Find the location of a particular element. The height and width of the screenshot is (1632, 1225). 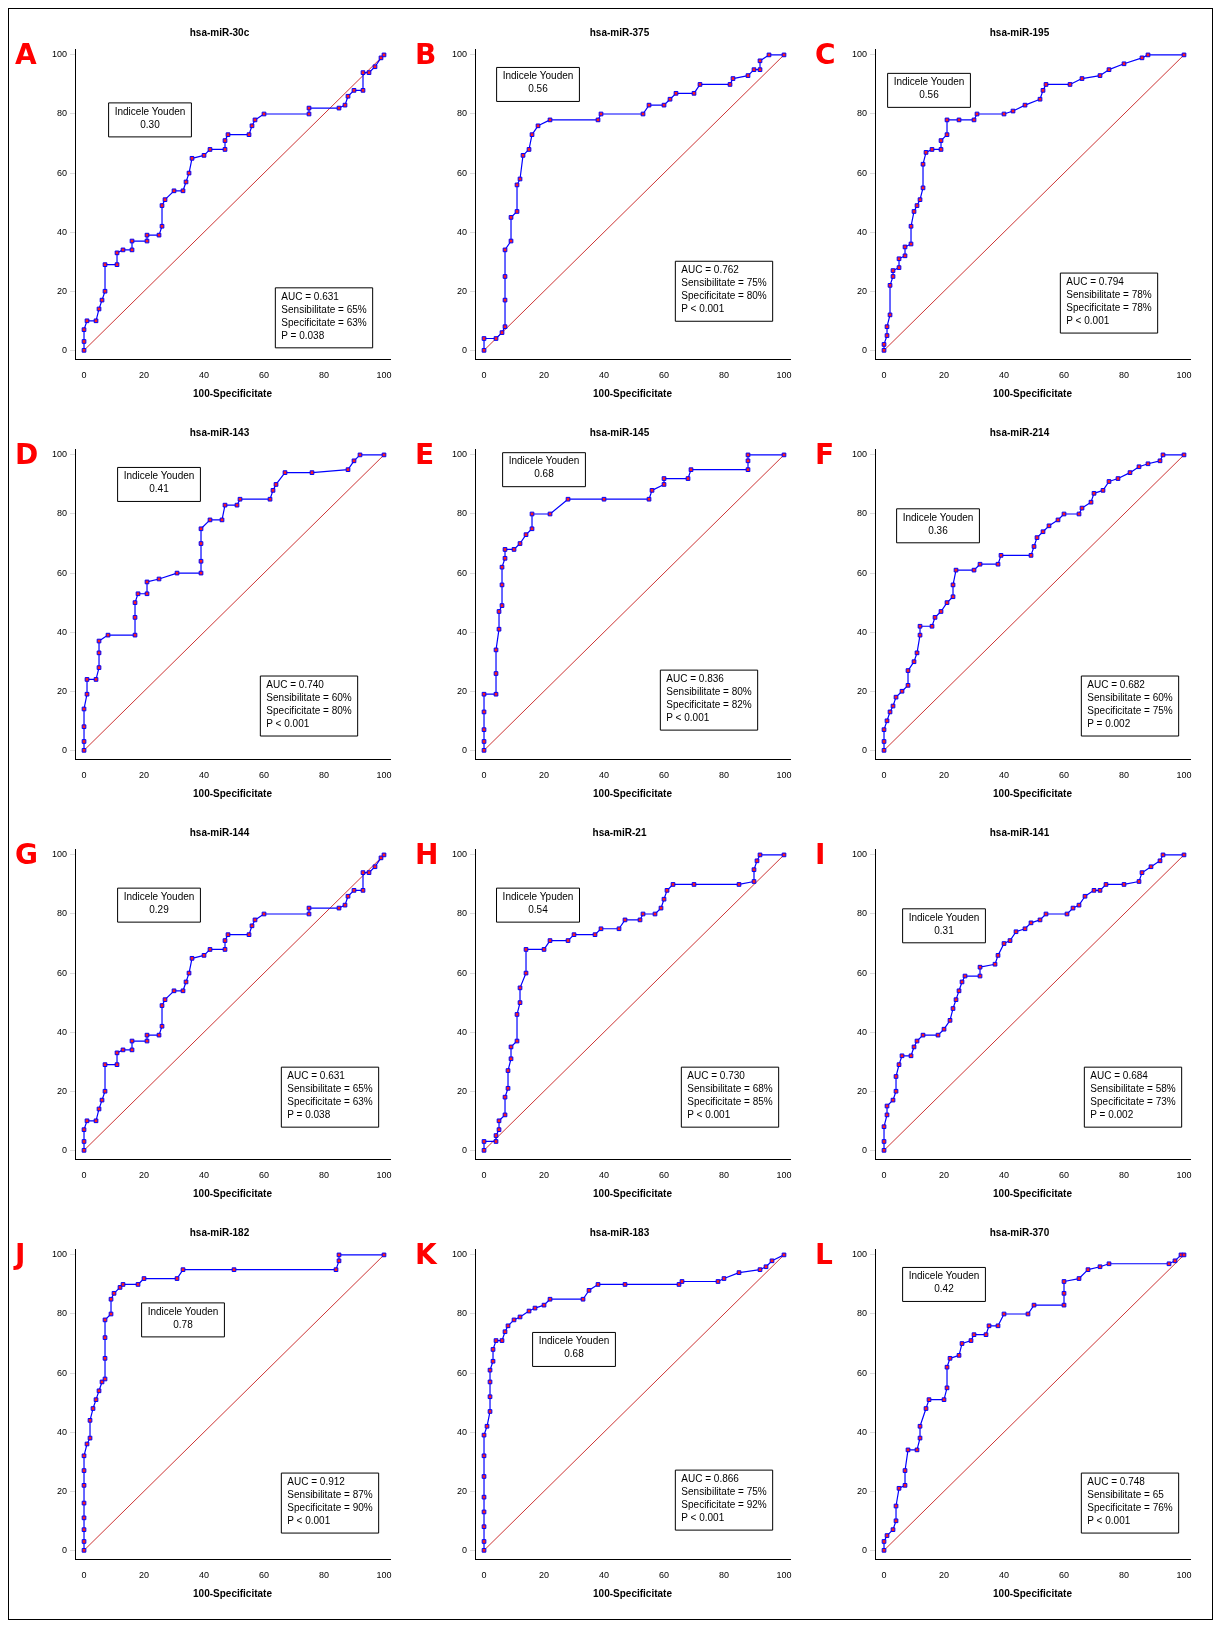

x-tick-label: 100 is located at coordinates (1184, 775).